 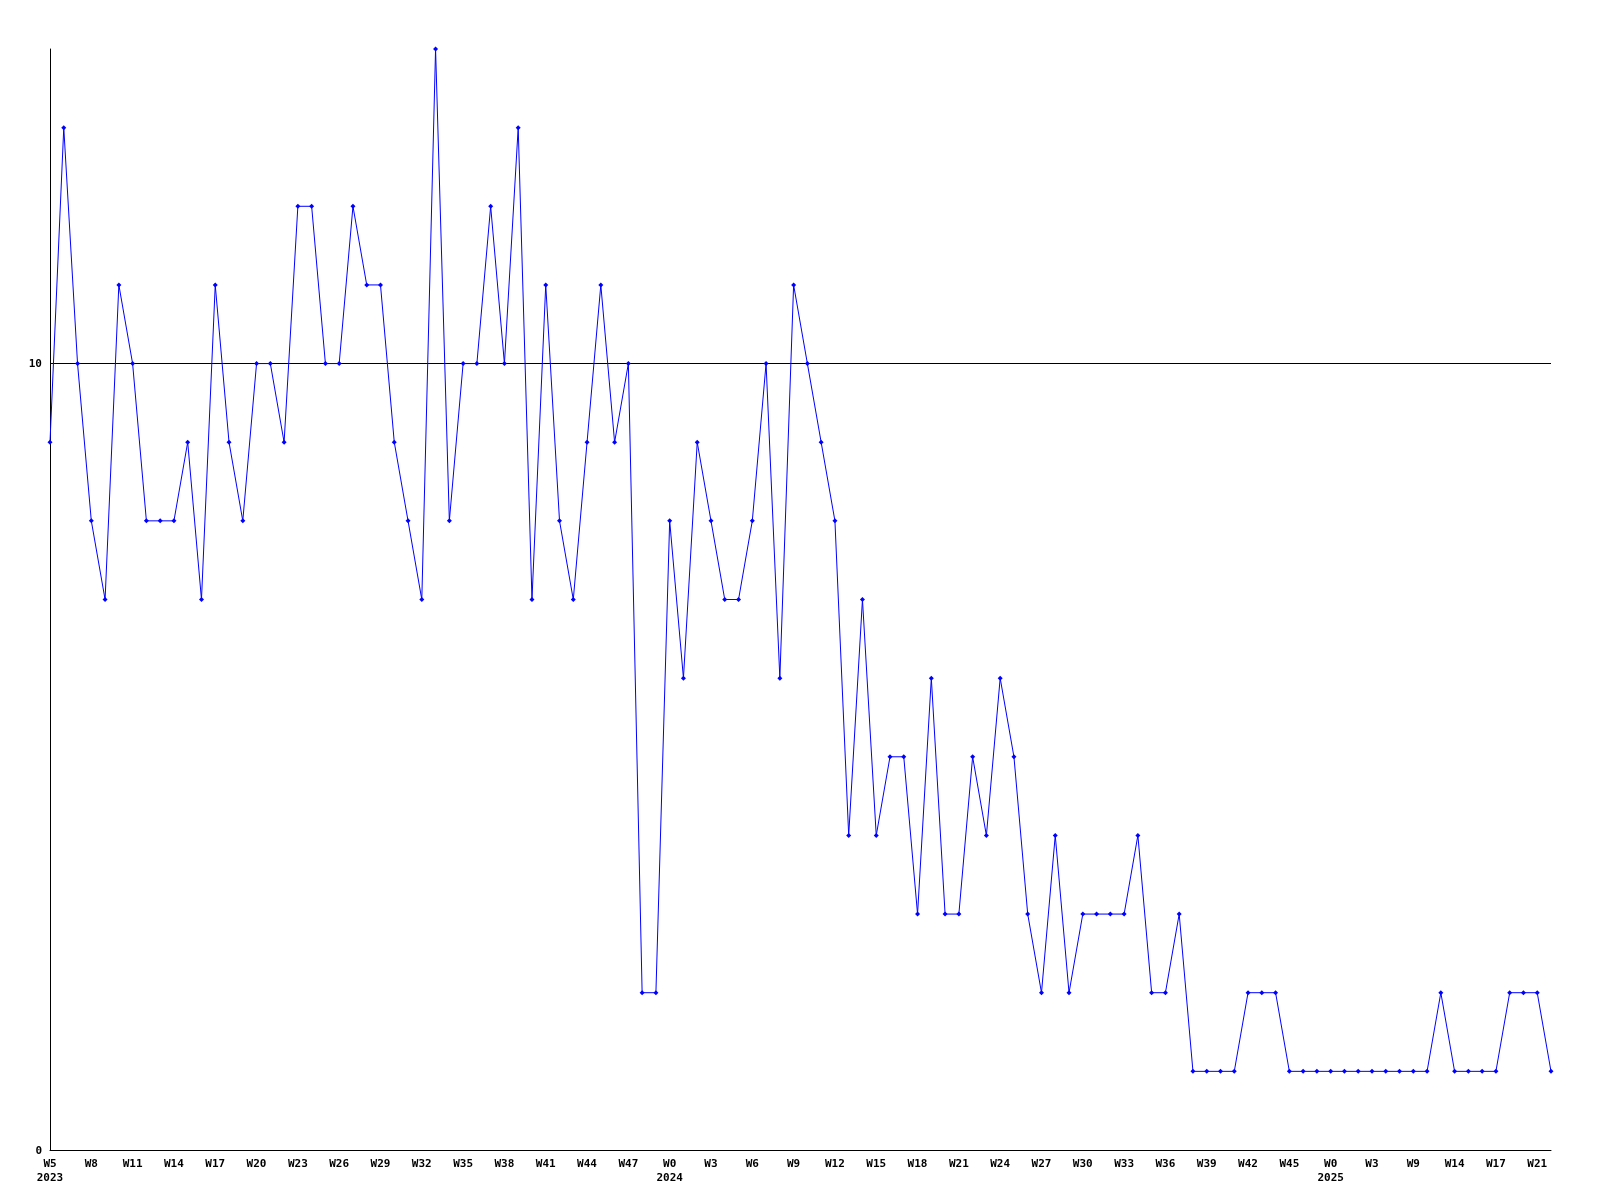 I want to click on x-tick-label: W27, so click(x=1041, y=1163).